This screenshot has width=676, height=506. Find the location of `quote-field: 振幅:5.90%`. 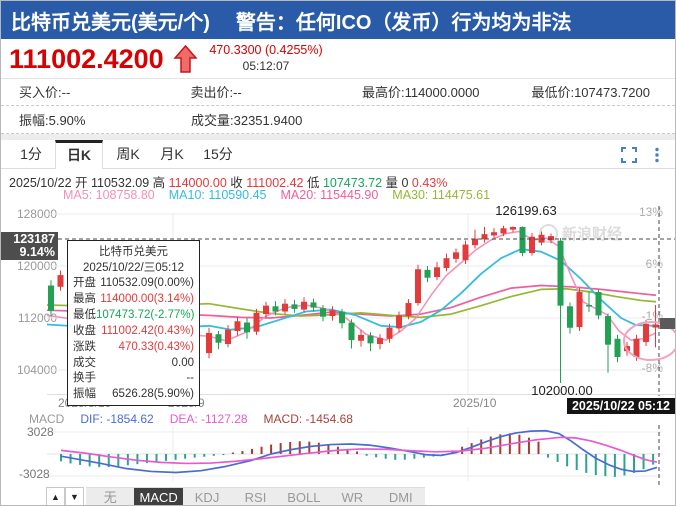

quote-field: 振幅:5.90% is located at coordinates (52, 120).